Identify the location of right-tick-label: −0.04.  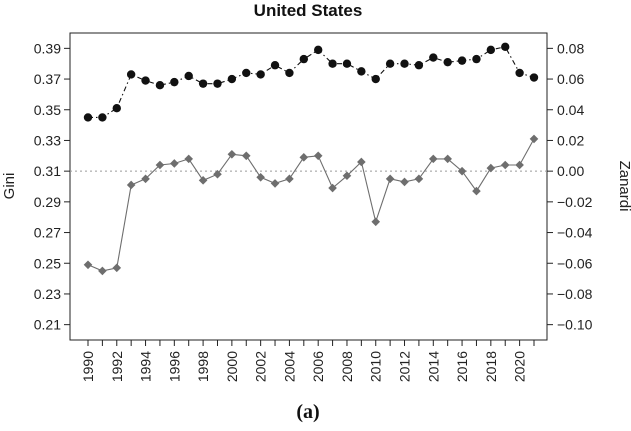
(575, 233).